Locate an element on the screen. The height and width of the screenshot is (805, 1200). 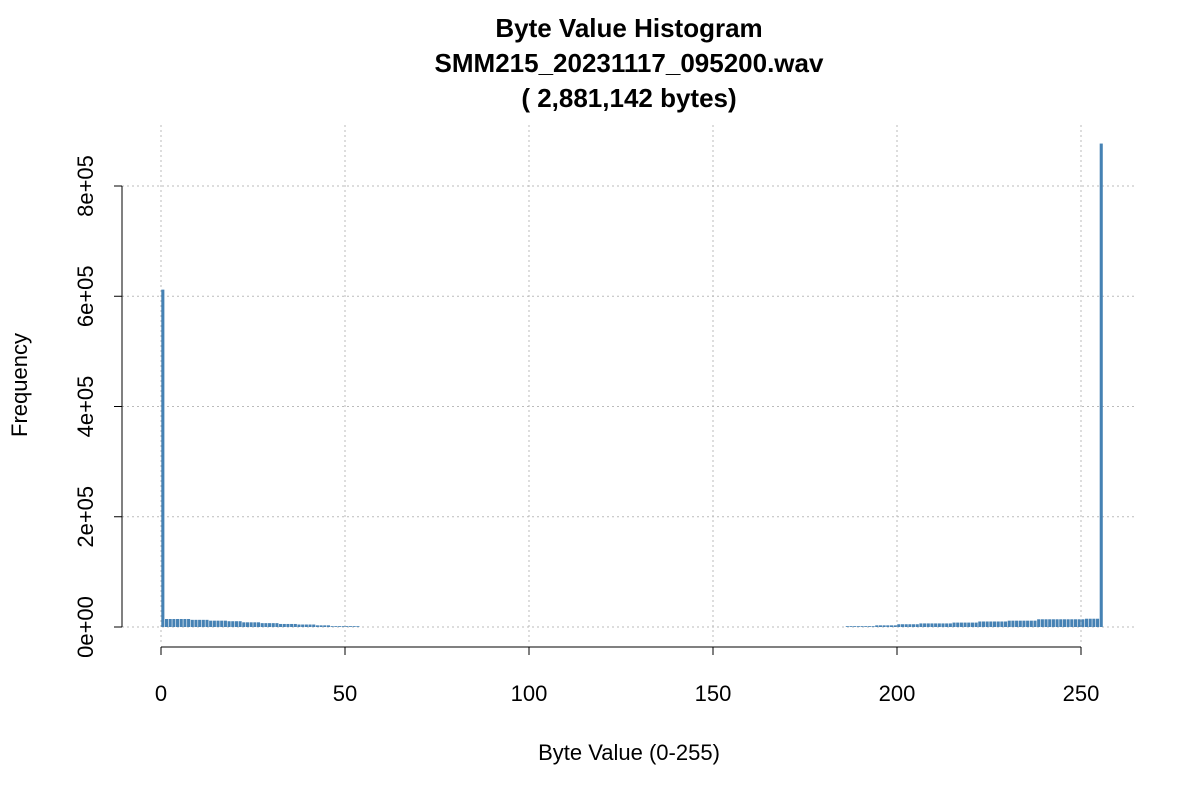
x-tick-label: 50 is located at coordinates (345, 693).